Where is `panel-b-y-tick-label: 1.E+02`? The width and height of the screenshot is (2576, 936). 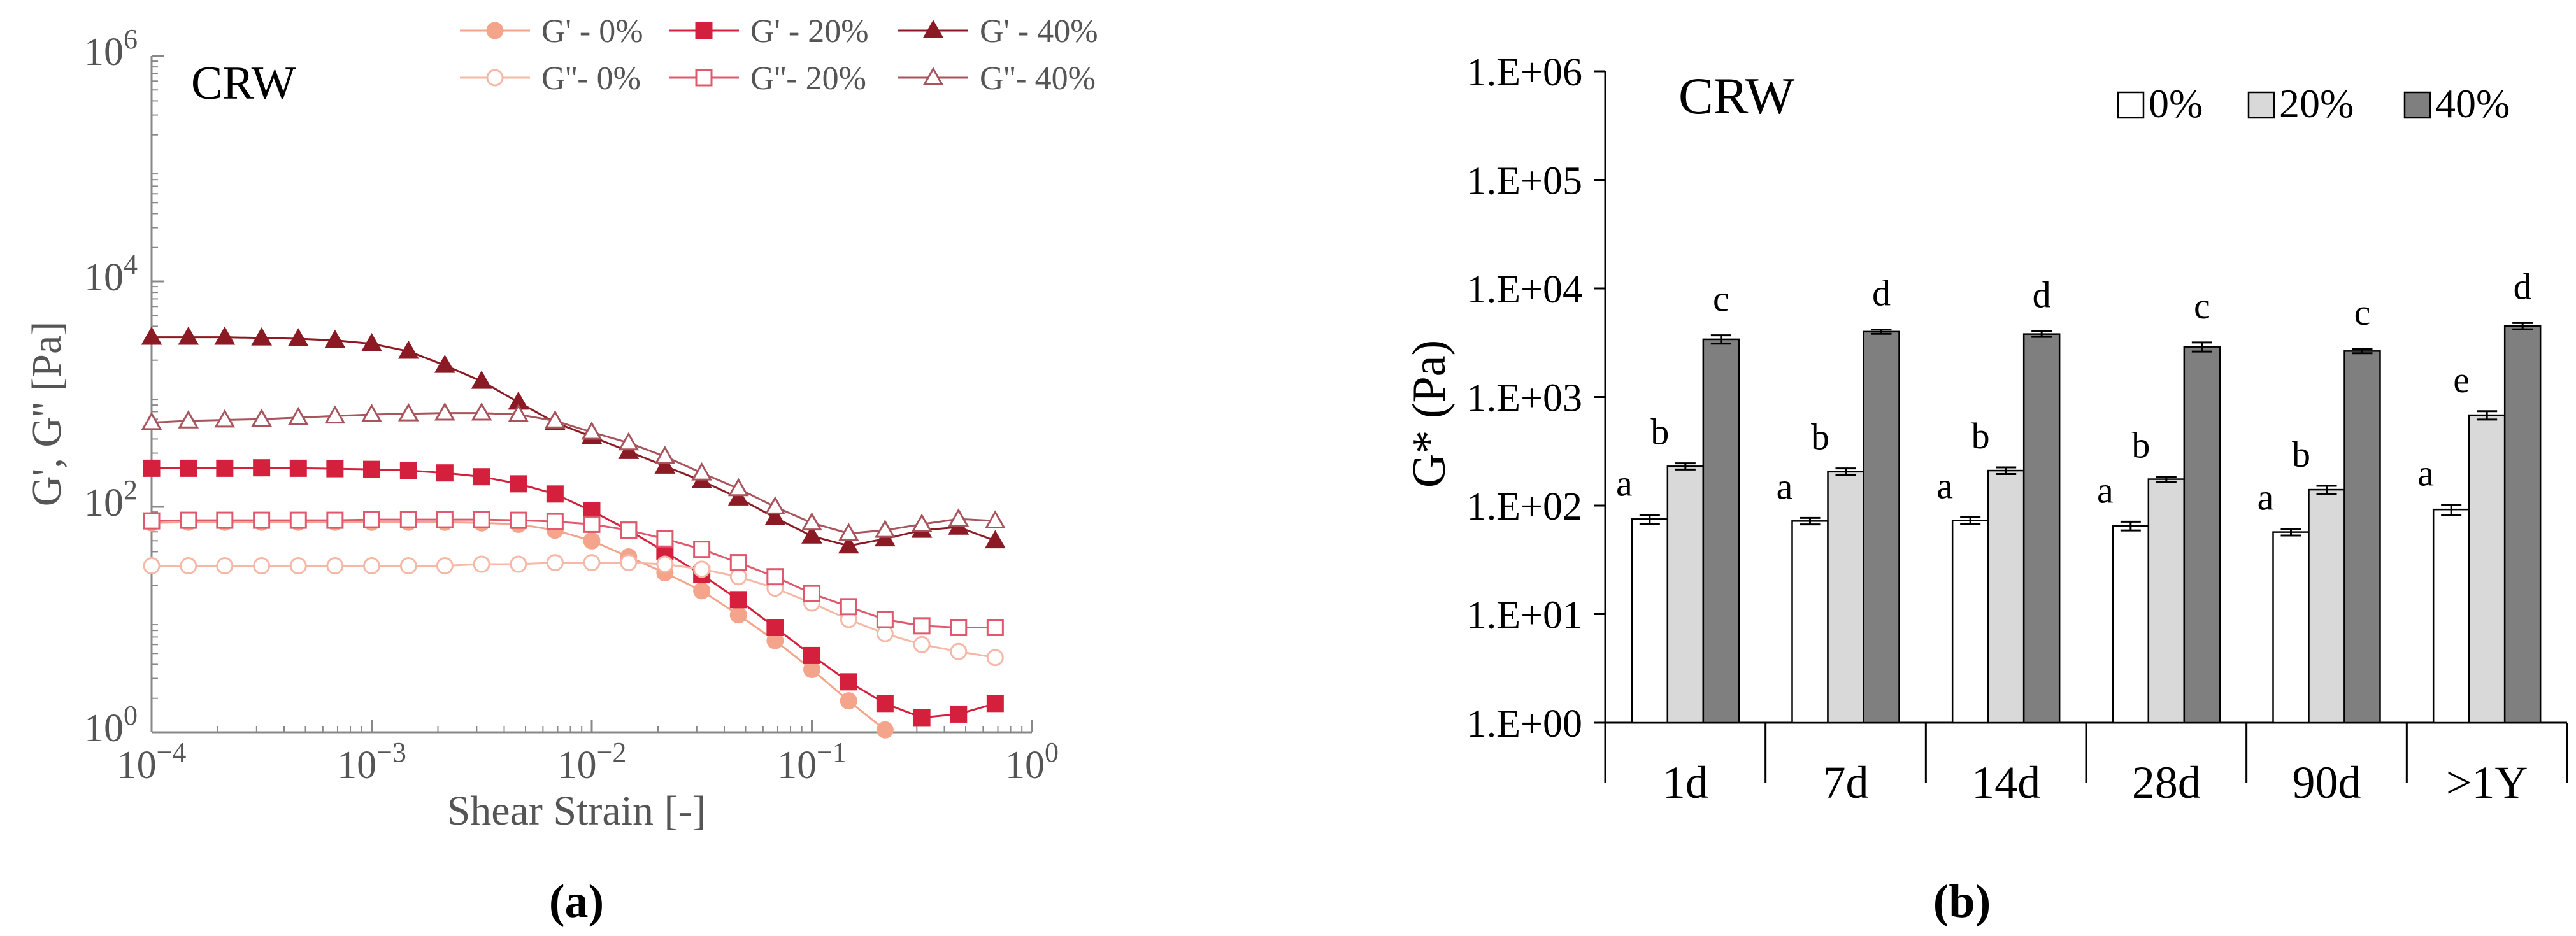
panel-b-y-tick-label: 1.E+02 is located at coordinates (1525, 506).